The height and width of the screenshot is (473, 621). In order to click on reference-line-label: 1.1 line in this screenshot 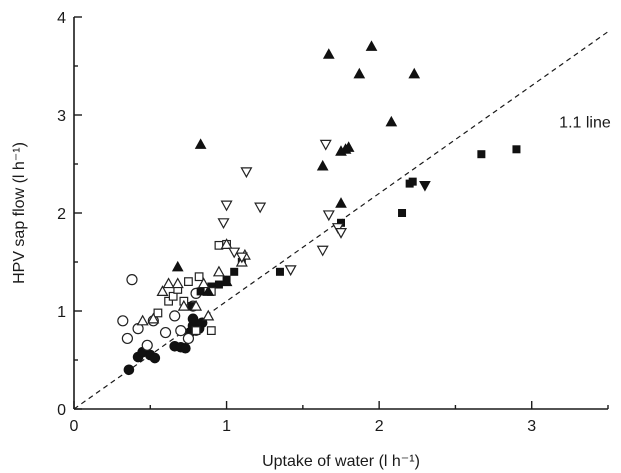, I will do `click(585, 123)`.